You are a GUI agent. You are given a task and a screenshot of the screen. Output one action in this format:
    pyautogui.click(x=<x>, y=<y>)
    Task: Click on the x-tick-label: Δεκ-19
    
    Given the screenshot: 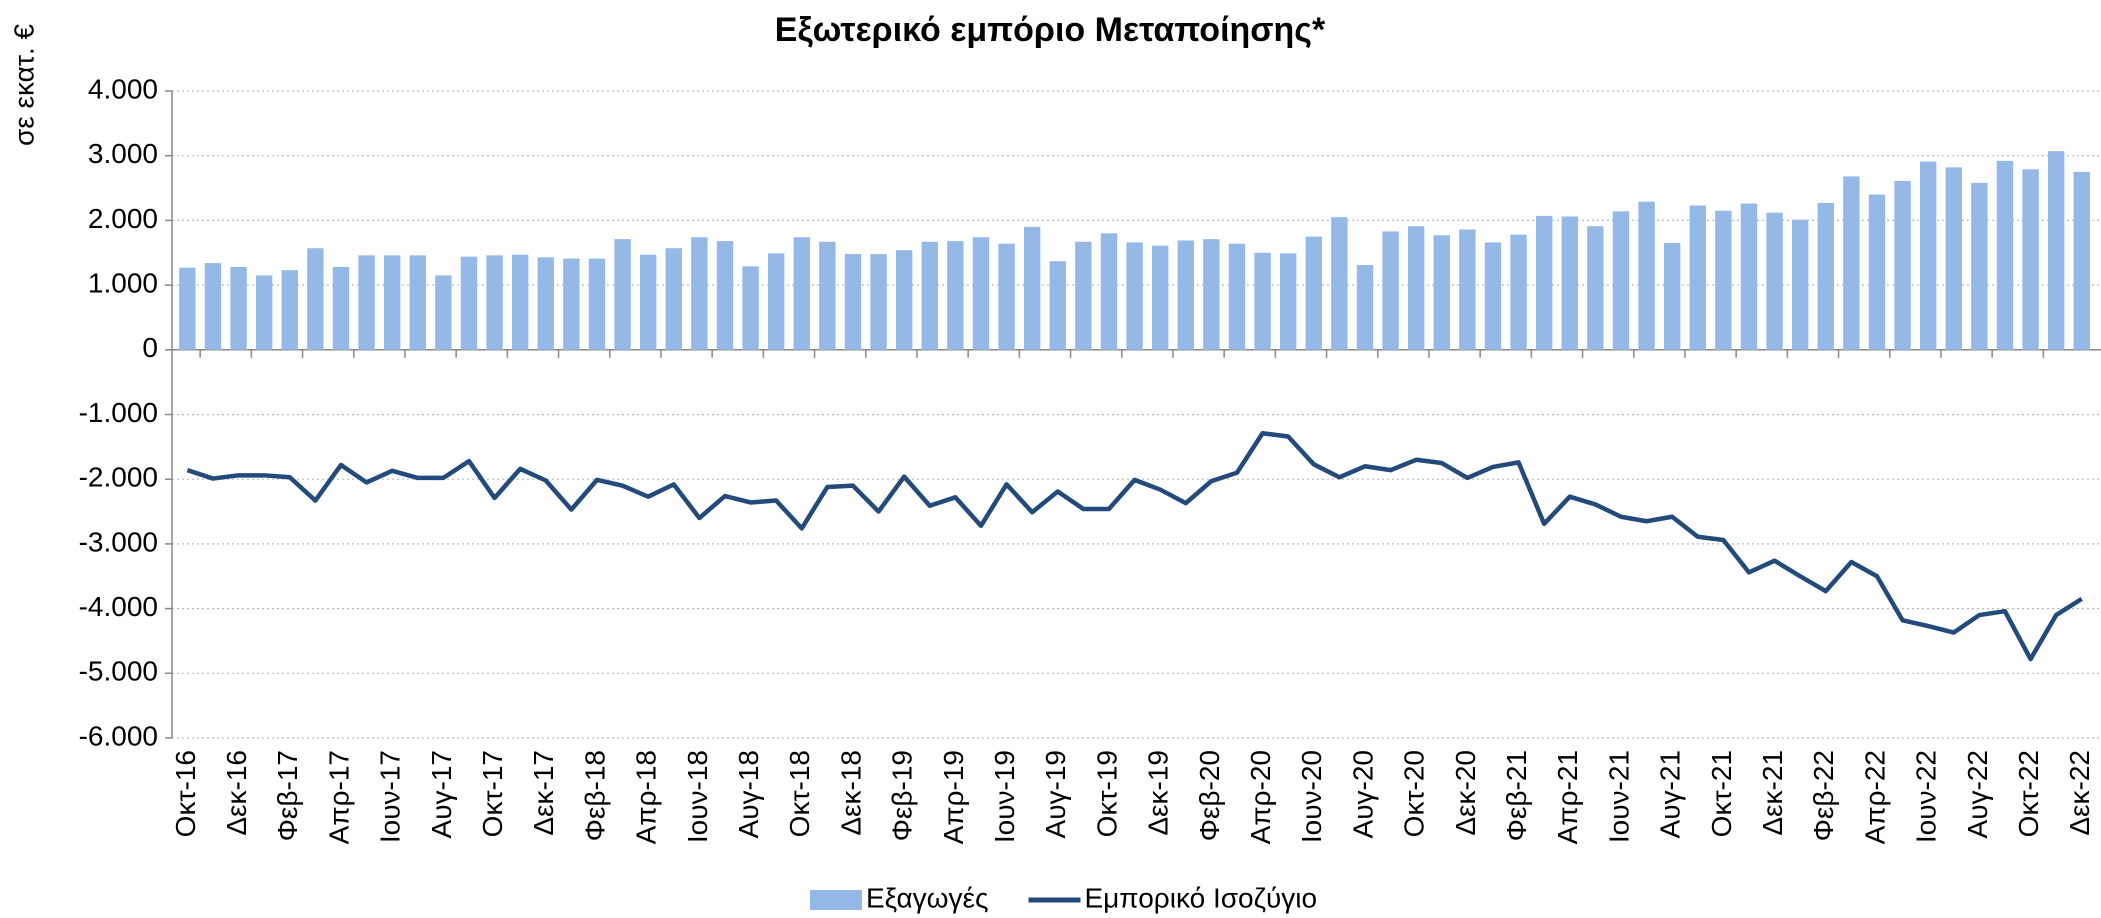 What is the action you would take?
    pyautogui.click(x=1158, y=793)
    